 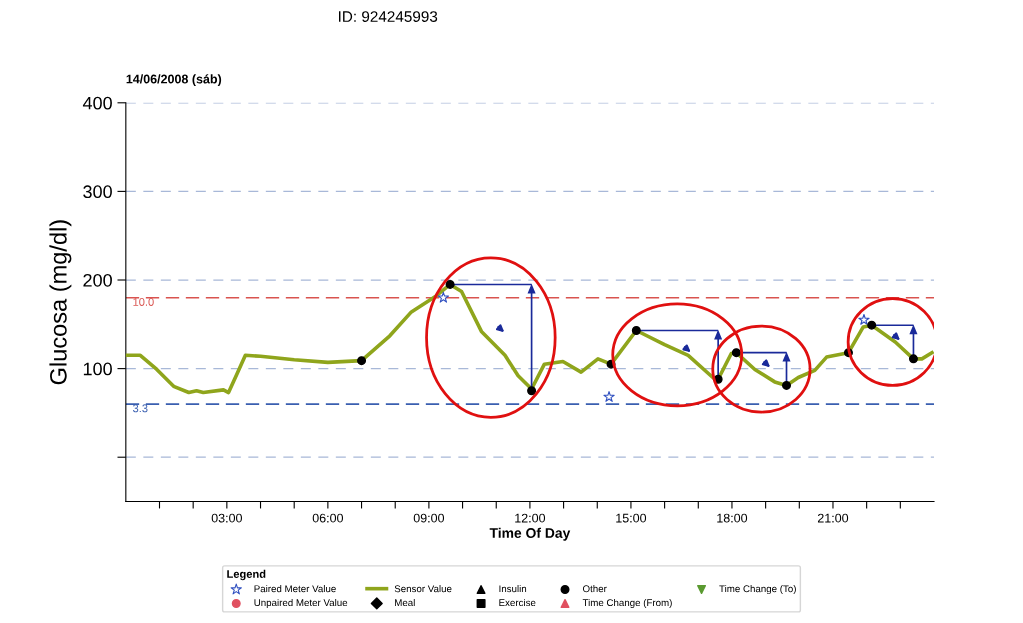 I want to click on text: ID: 924245993, so click(x=388, y=16).